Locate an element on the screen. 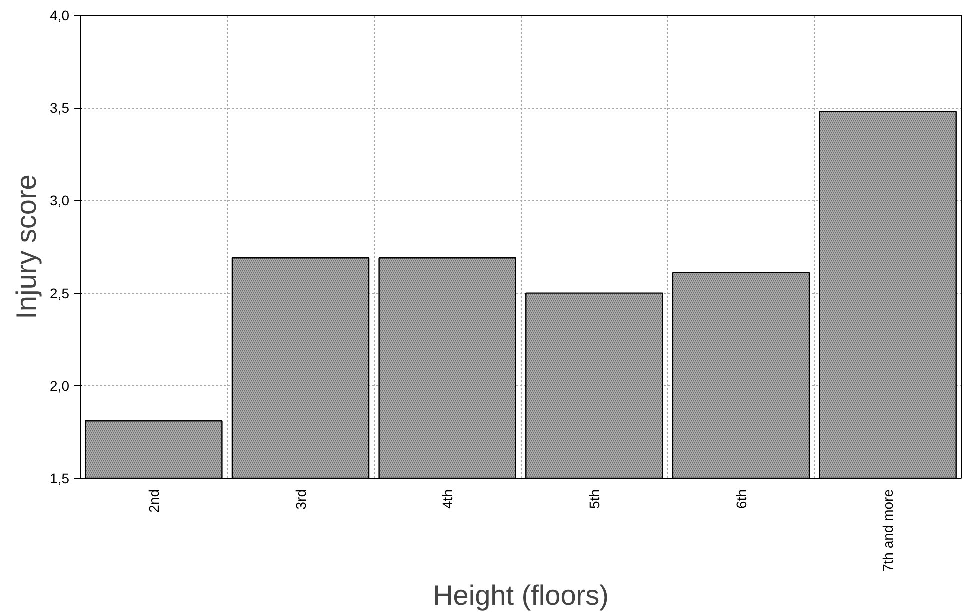 The height and width of the screenshot is (613, 971). x-tick-label: 2nd is located at coordinates (154, 501).